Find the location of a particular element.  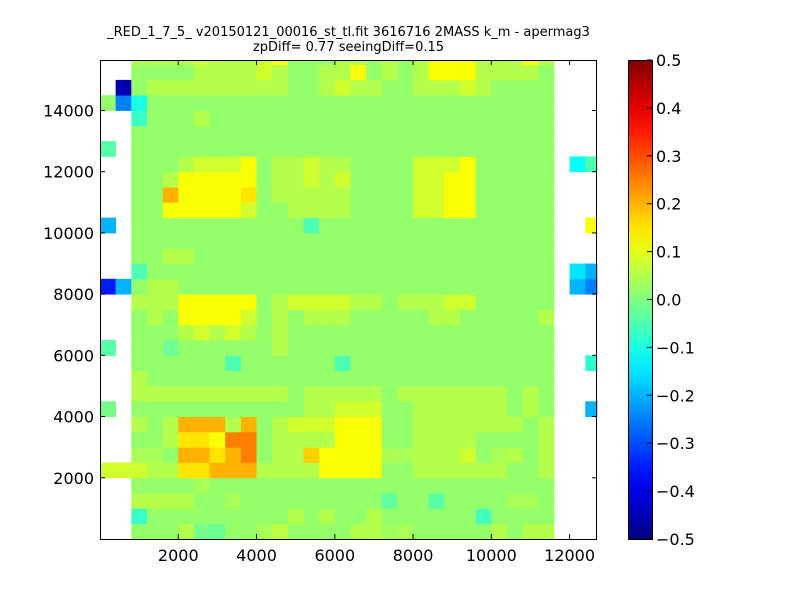

y-tick-label: 4000 is located at coordinates (73, 417).